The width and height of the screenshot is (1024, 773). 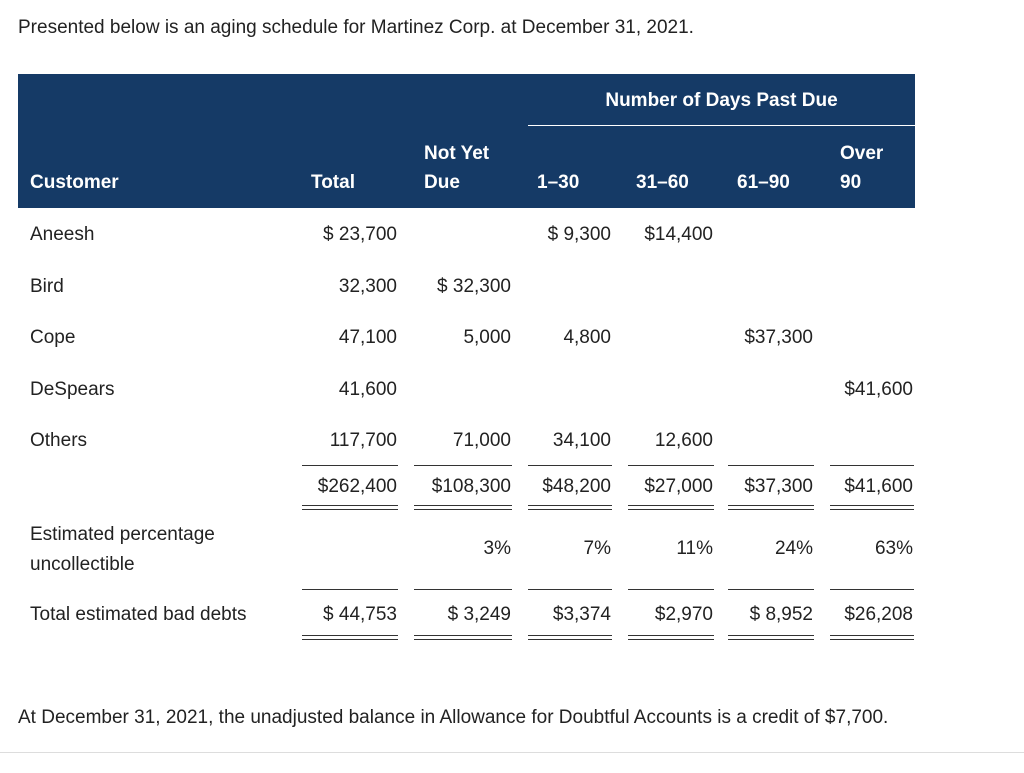 What do you see at coordinates (893, 548) in the screenshot?
I see `percentage-cell: 63%` at bounding box center [893, 548].